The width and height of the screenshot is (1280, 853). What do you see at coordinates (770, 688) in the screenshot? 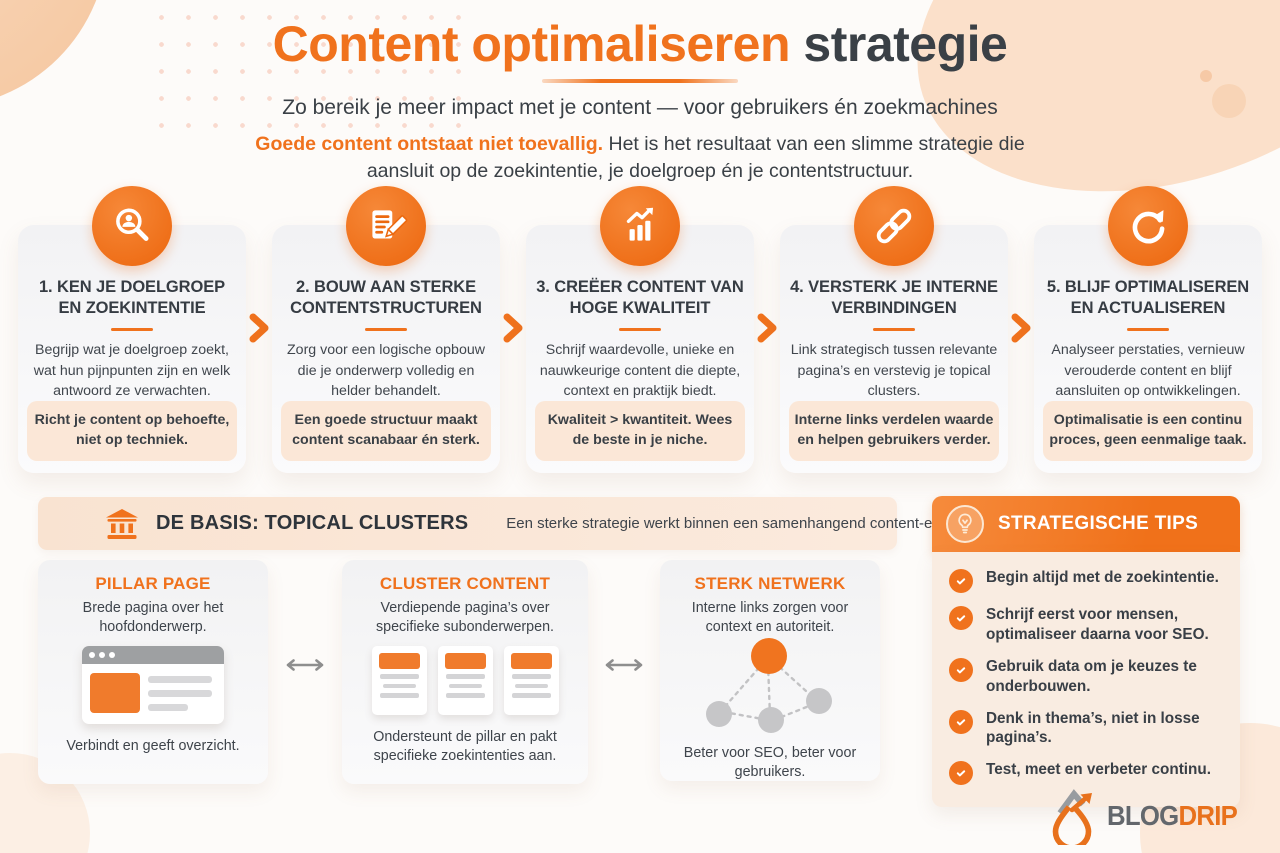
I see `linked-nodes-illustration` at bounding box center [770, 688].